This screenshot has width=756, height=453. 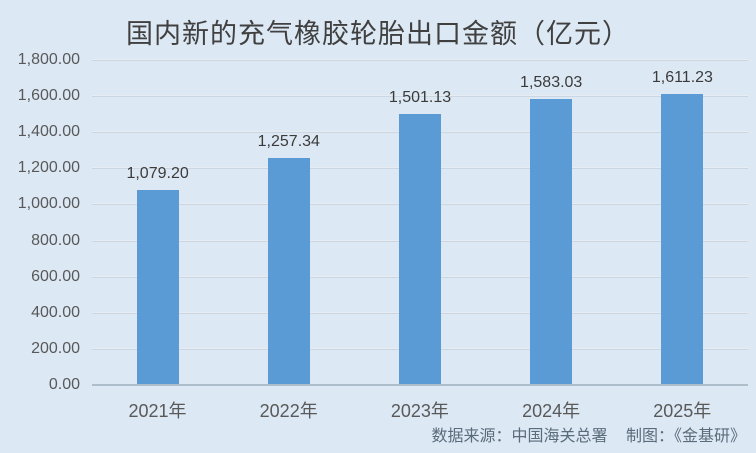 What do you see at coordinates (55, 276) in the screenshot?
I see `y-tick-label: 600.00` at bounding box center [55, 276].